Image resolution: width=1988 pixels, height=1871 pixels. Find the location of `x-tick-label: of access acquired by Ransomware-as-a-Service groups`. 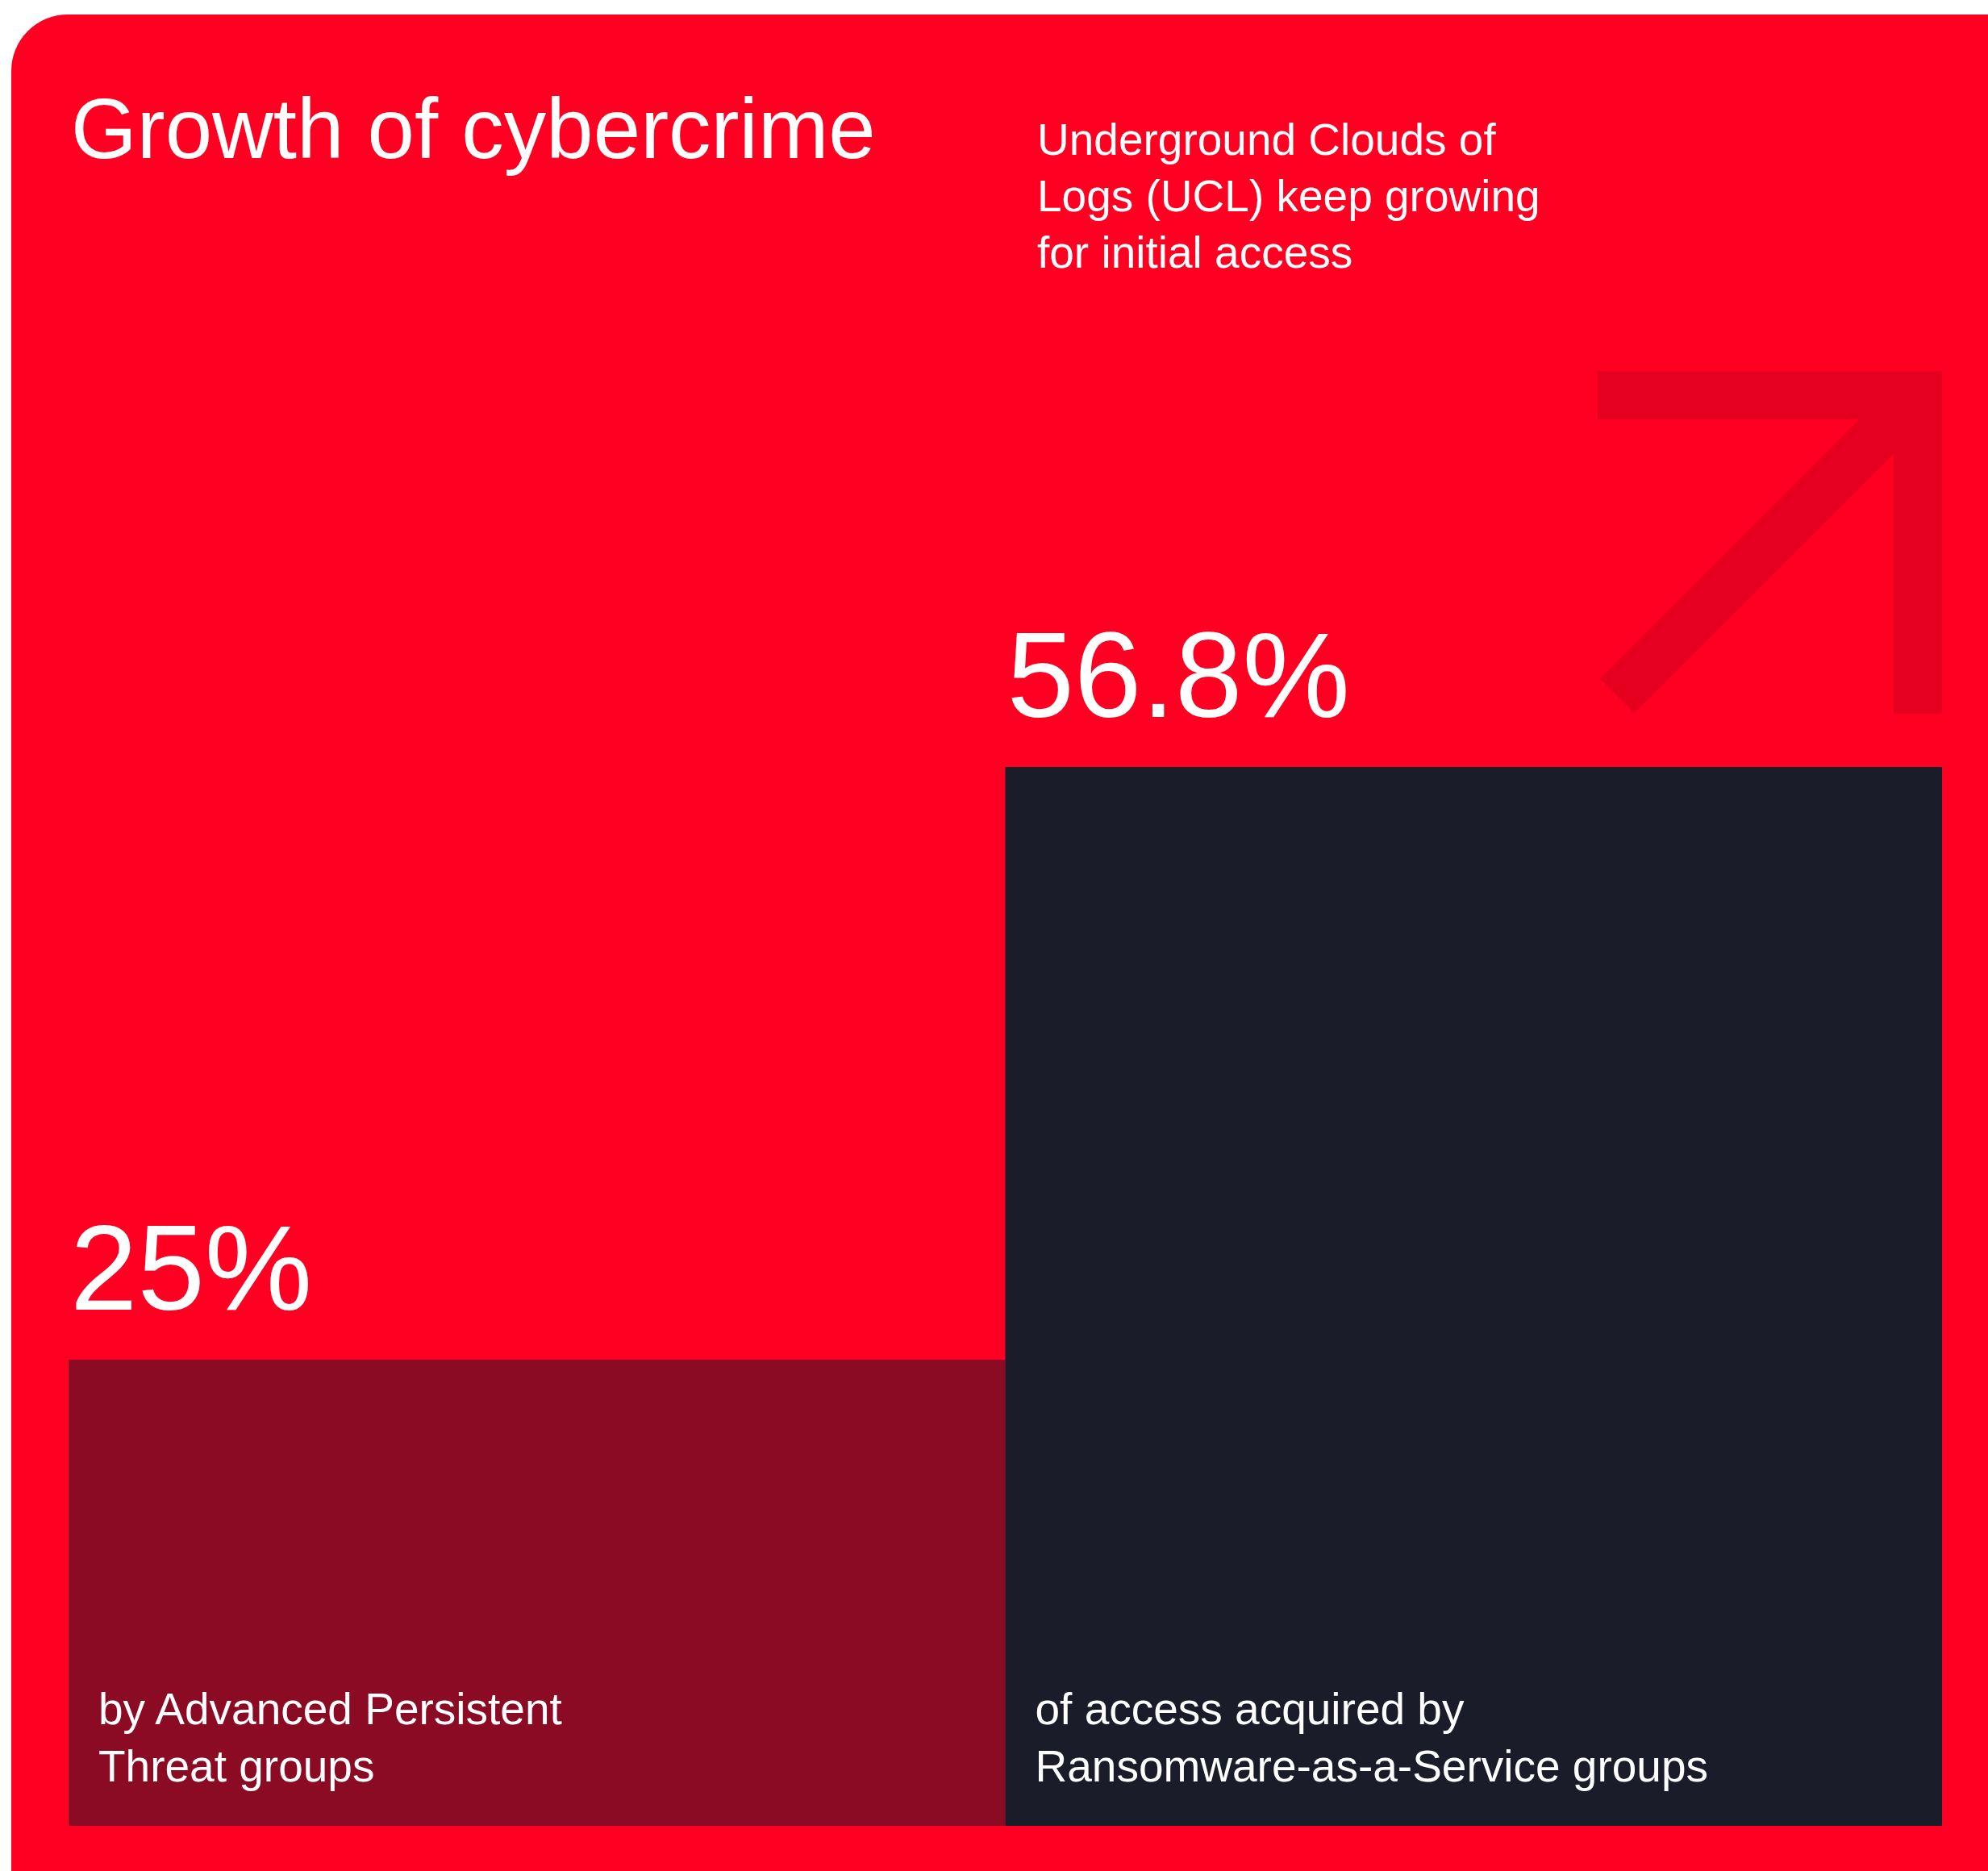

x-tick-label: of access acquired by Ransomware-as-a-Service groups is located at coordinates (1371, 1737).